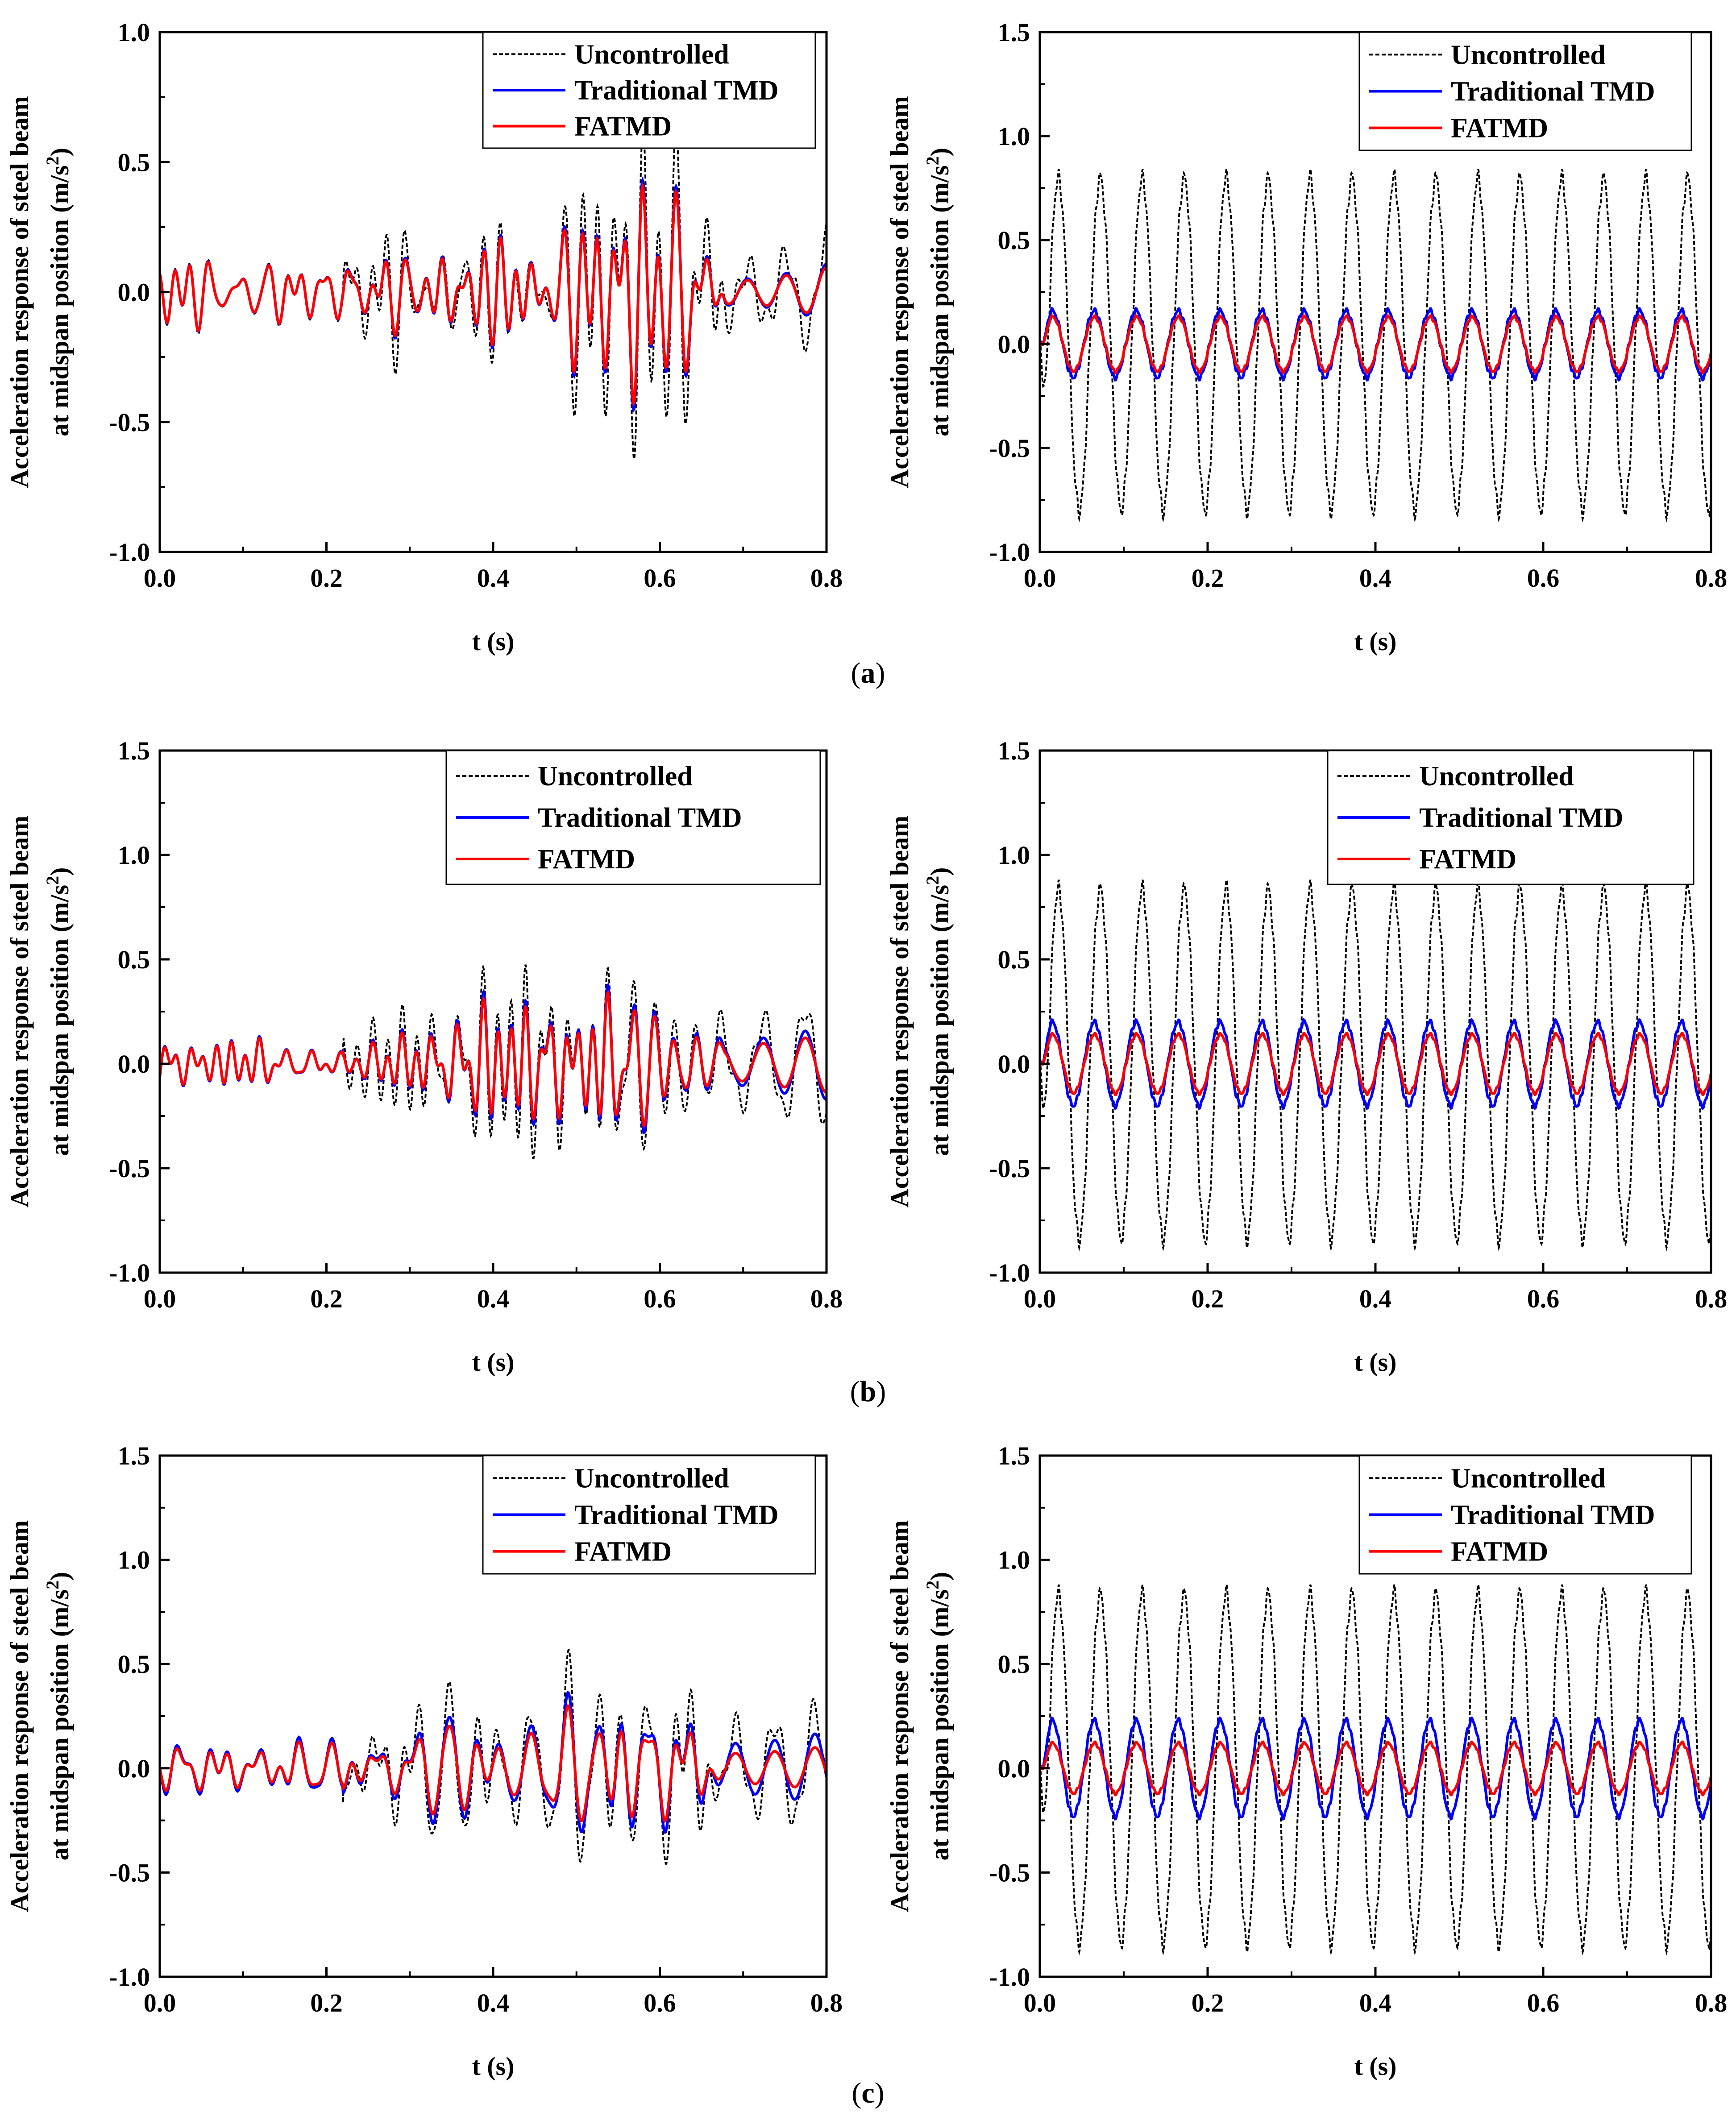 The width and height of the screenshot is (1736, 2120). Describe the element at coordinates (868, 673) in the screenshot. I see `panel-caption: (a)` at that location.